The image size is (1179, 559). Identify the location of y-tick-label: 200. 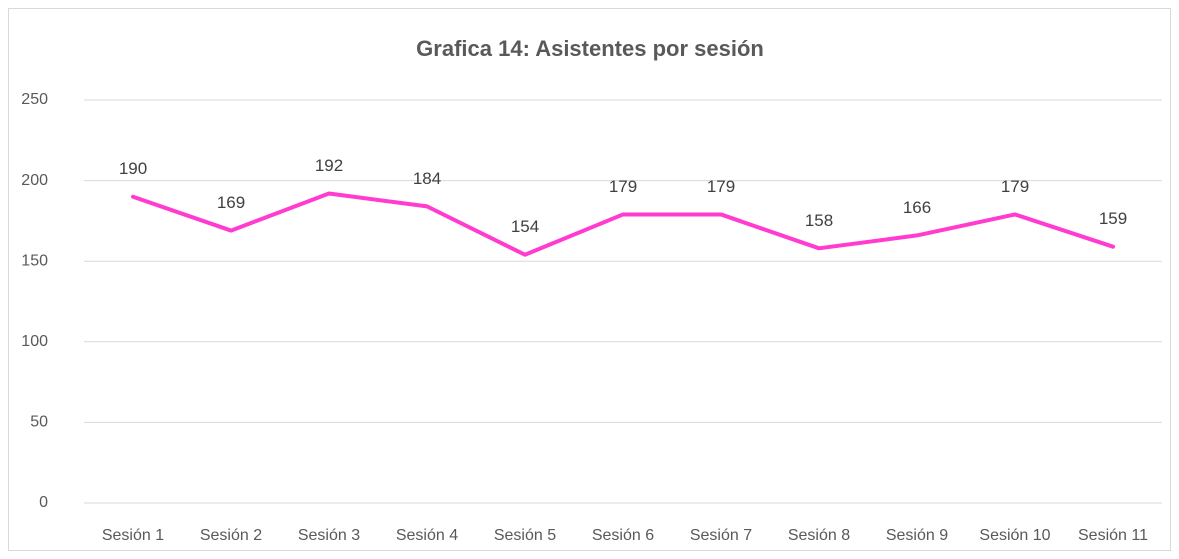
(34, 180).